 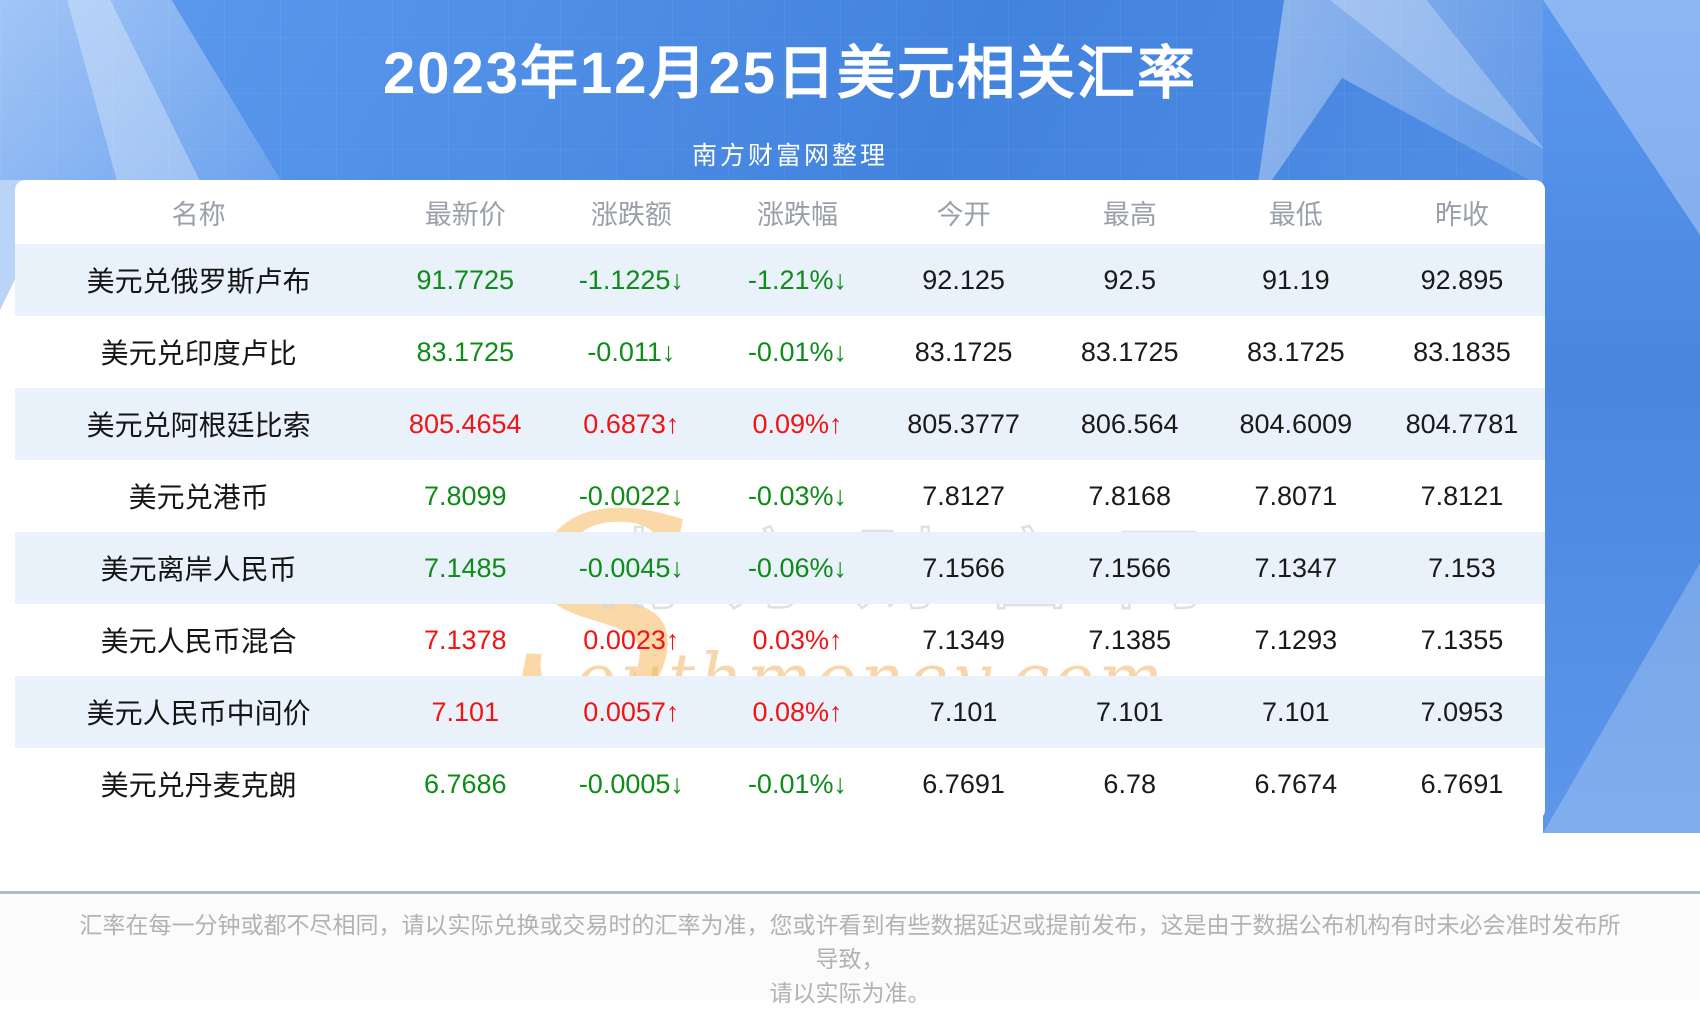 I want to click on cell-change-amount: -0.011↓, so click(x=631, y=351).